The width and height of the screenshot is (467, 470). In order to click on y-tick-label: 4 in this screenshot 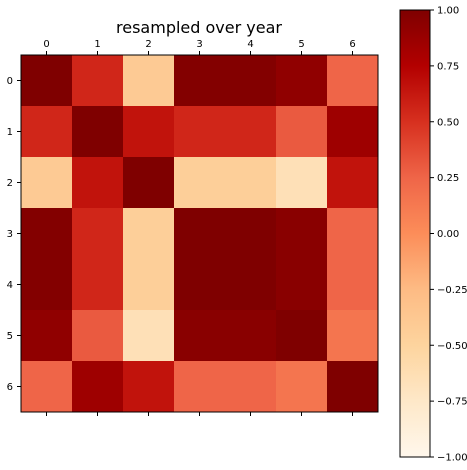, I will do `click(10, 285)`.